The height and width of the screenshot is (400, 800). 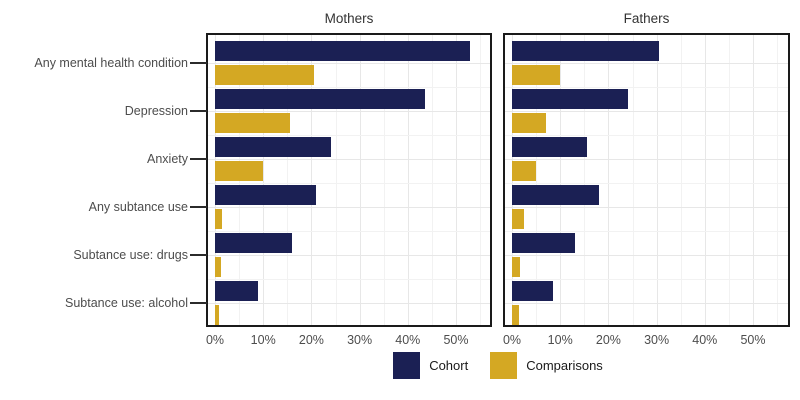 What do you see at coordinates (111, 63) in the screenshot?
I see `y-axis-category-label: Any mental health condition` at bounding box center [111, 63].